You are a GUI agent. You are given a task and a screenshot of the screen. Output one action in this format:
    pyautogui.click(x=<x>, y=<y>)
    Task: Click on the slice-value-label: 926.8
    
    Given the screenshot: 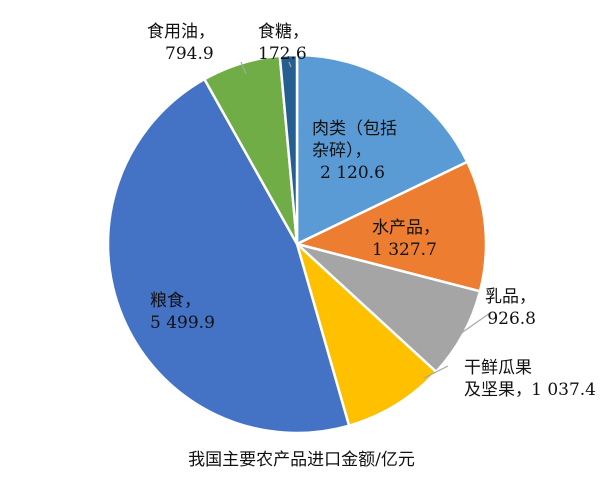 What is the action you would take?
    pyautogui.click(x=511, y=319)
    